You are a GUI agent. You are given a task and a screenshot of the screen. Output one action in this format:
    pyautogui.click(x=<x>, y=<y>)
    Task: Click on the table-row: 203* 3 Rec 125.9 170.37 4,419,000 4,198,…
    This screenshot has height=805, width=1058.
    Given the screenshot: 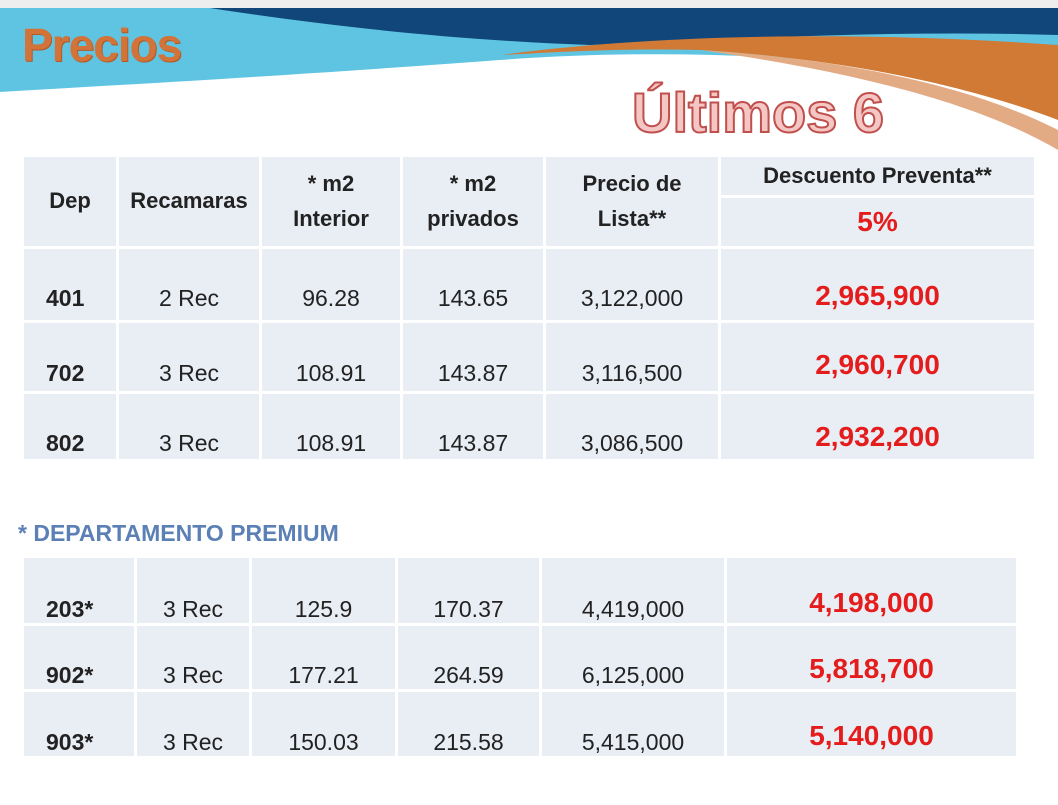 What is the action you would take?
    pyautogui.click(x=520, y=590)
    